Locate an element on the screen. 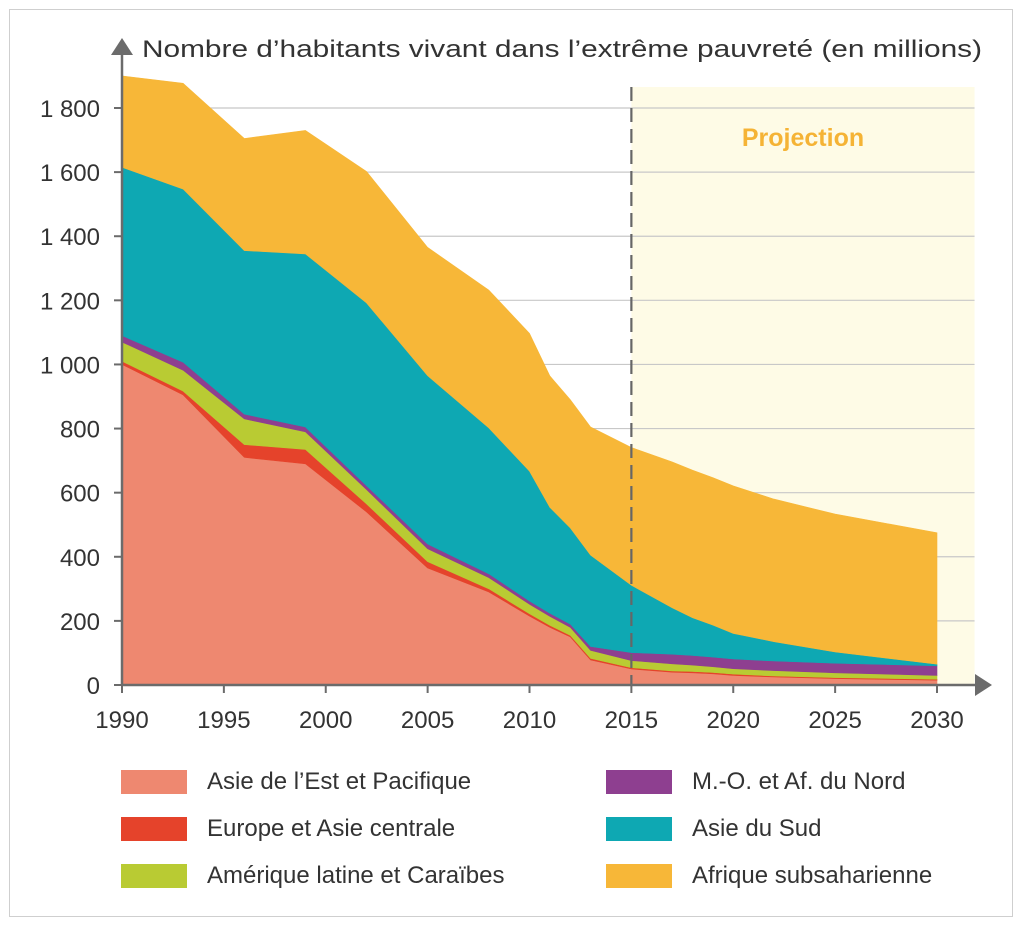  y-tick-label: 0 is located at coordinates (93, 686).